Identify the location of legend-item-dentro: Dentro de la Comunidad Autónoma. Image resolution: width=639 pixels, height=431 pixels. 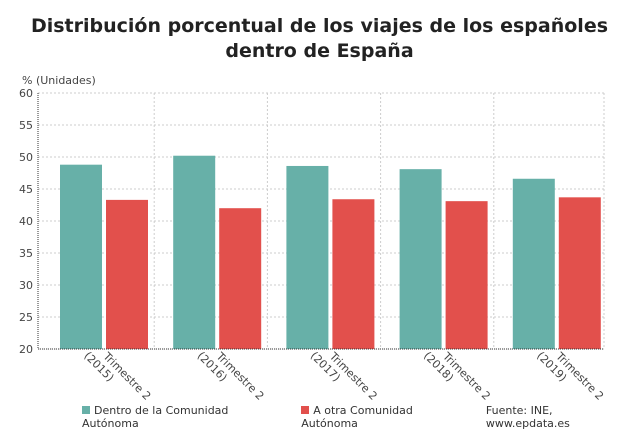
(184, 417).